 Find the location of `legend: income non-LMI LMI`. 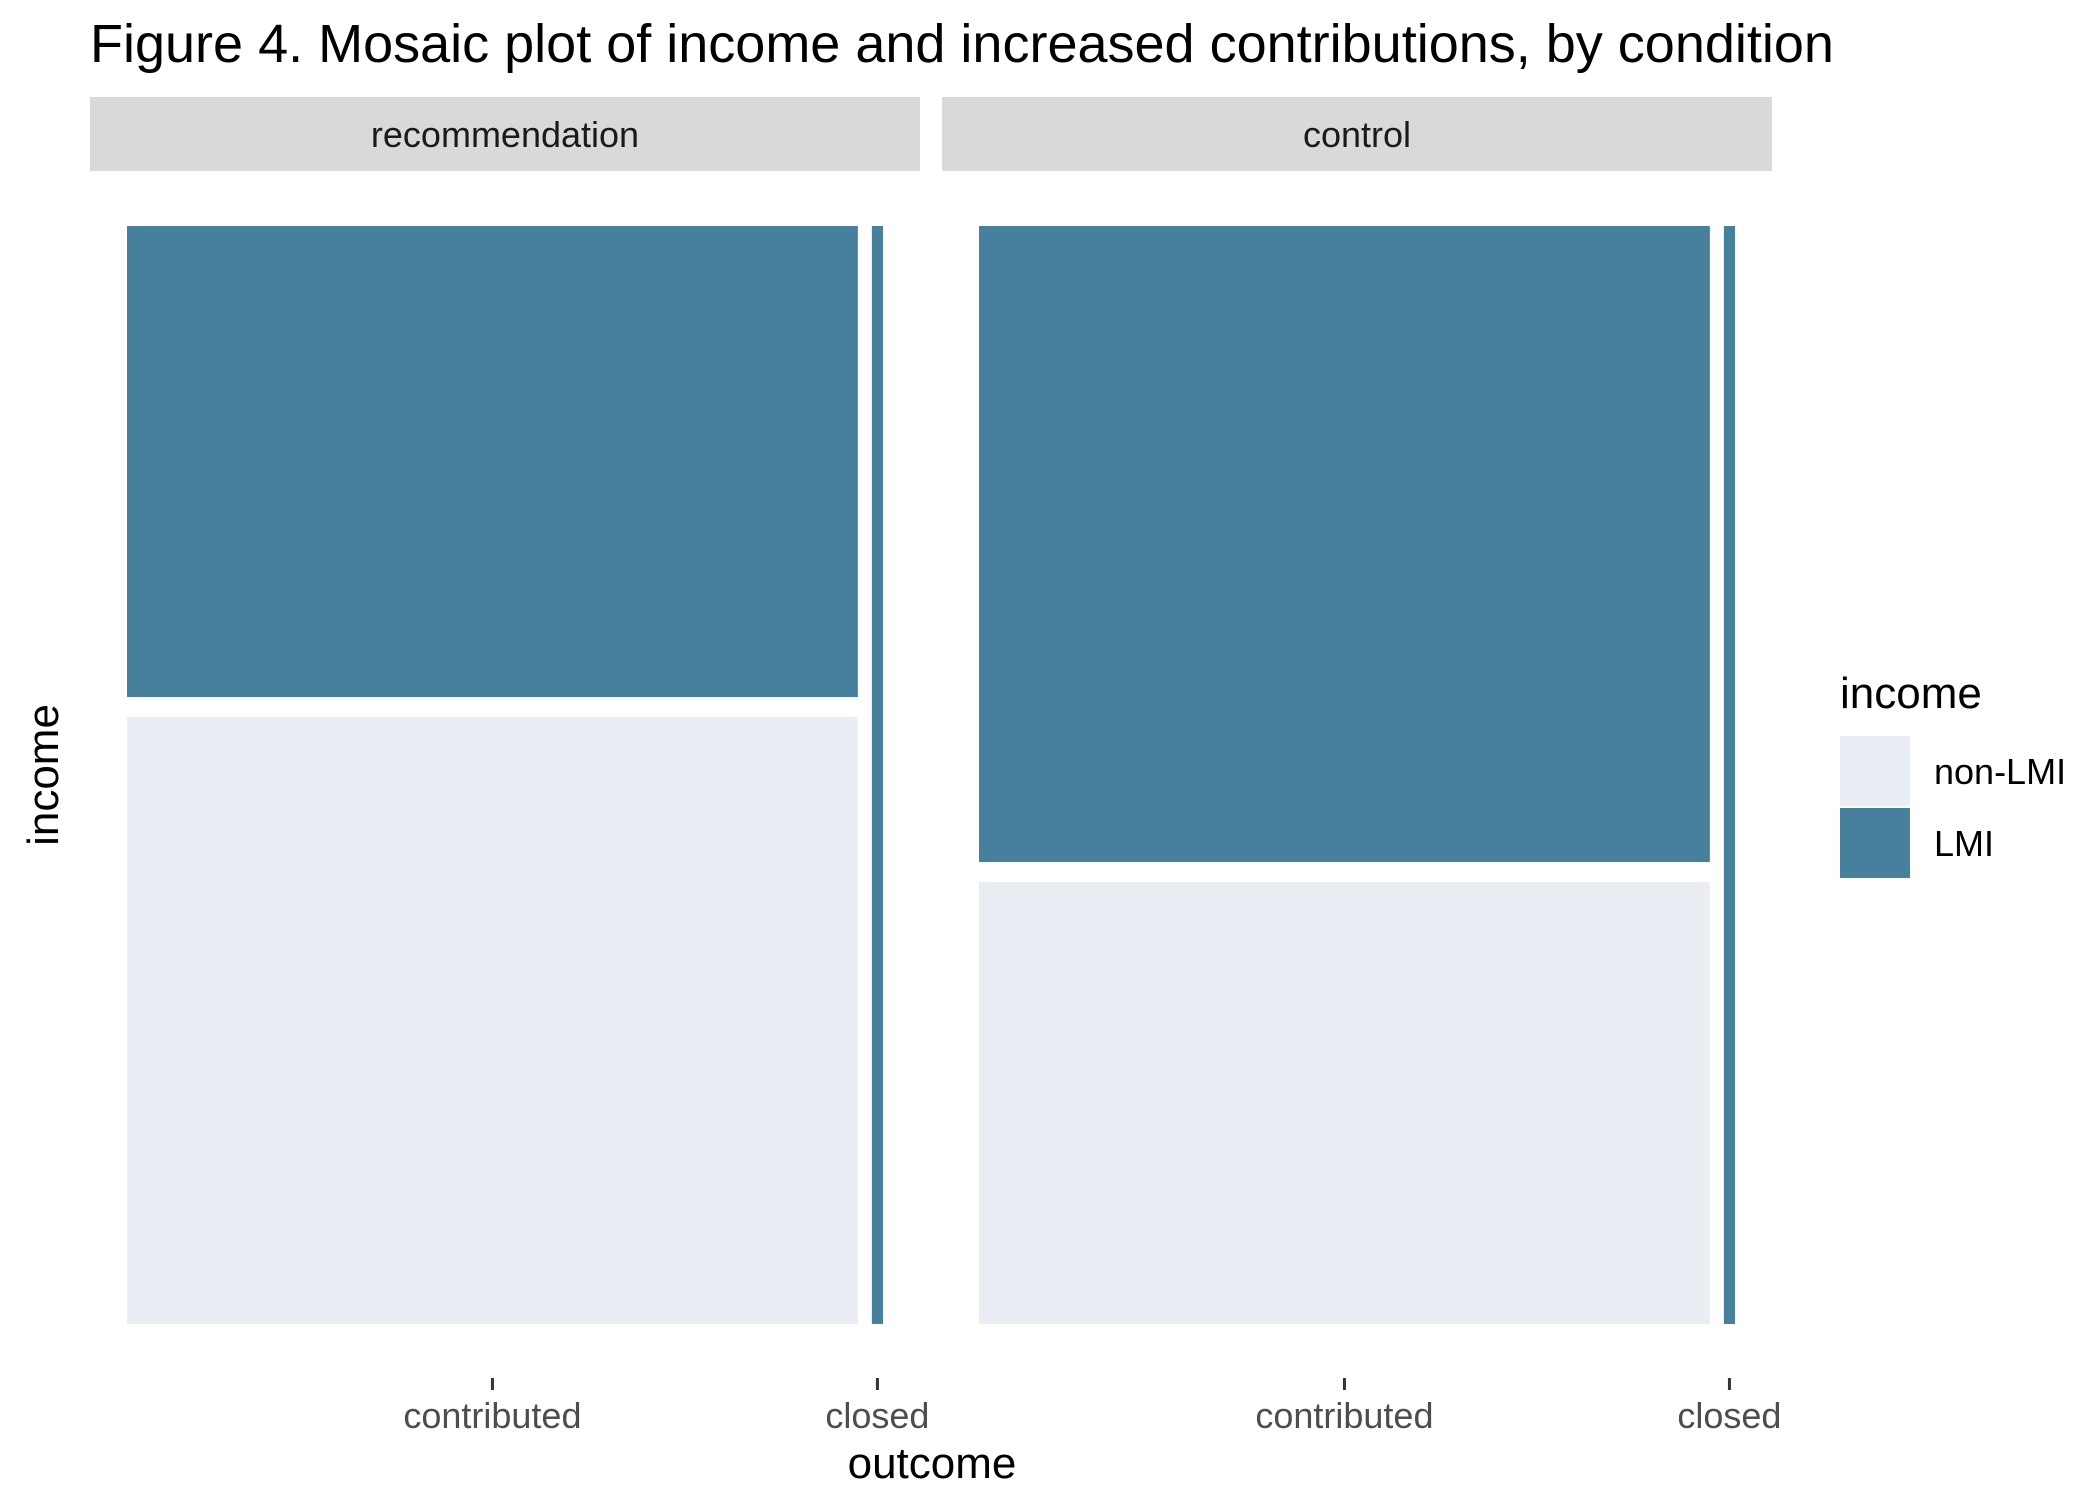

legend: income non-LMI LMI is located at coordinates (1953, 773).